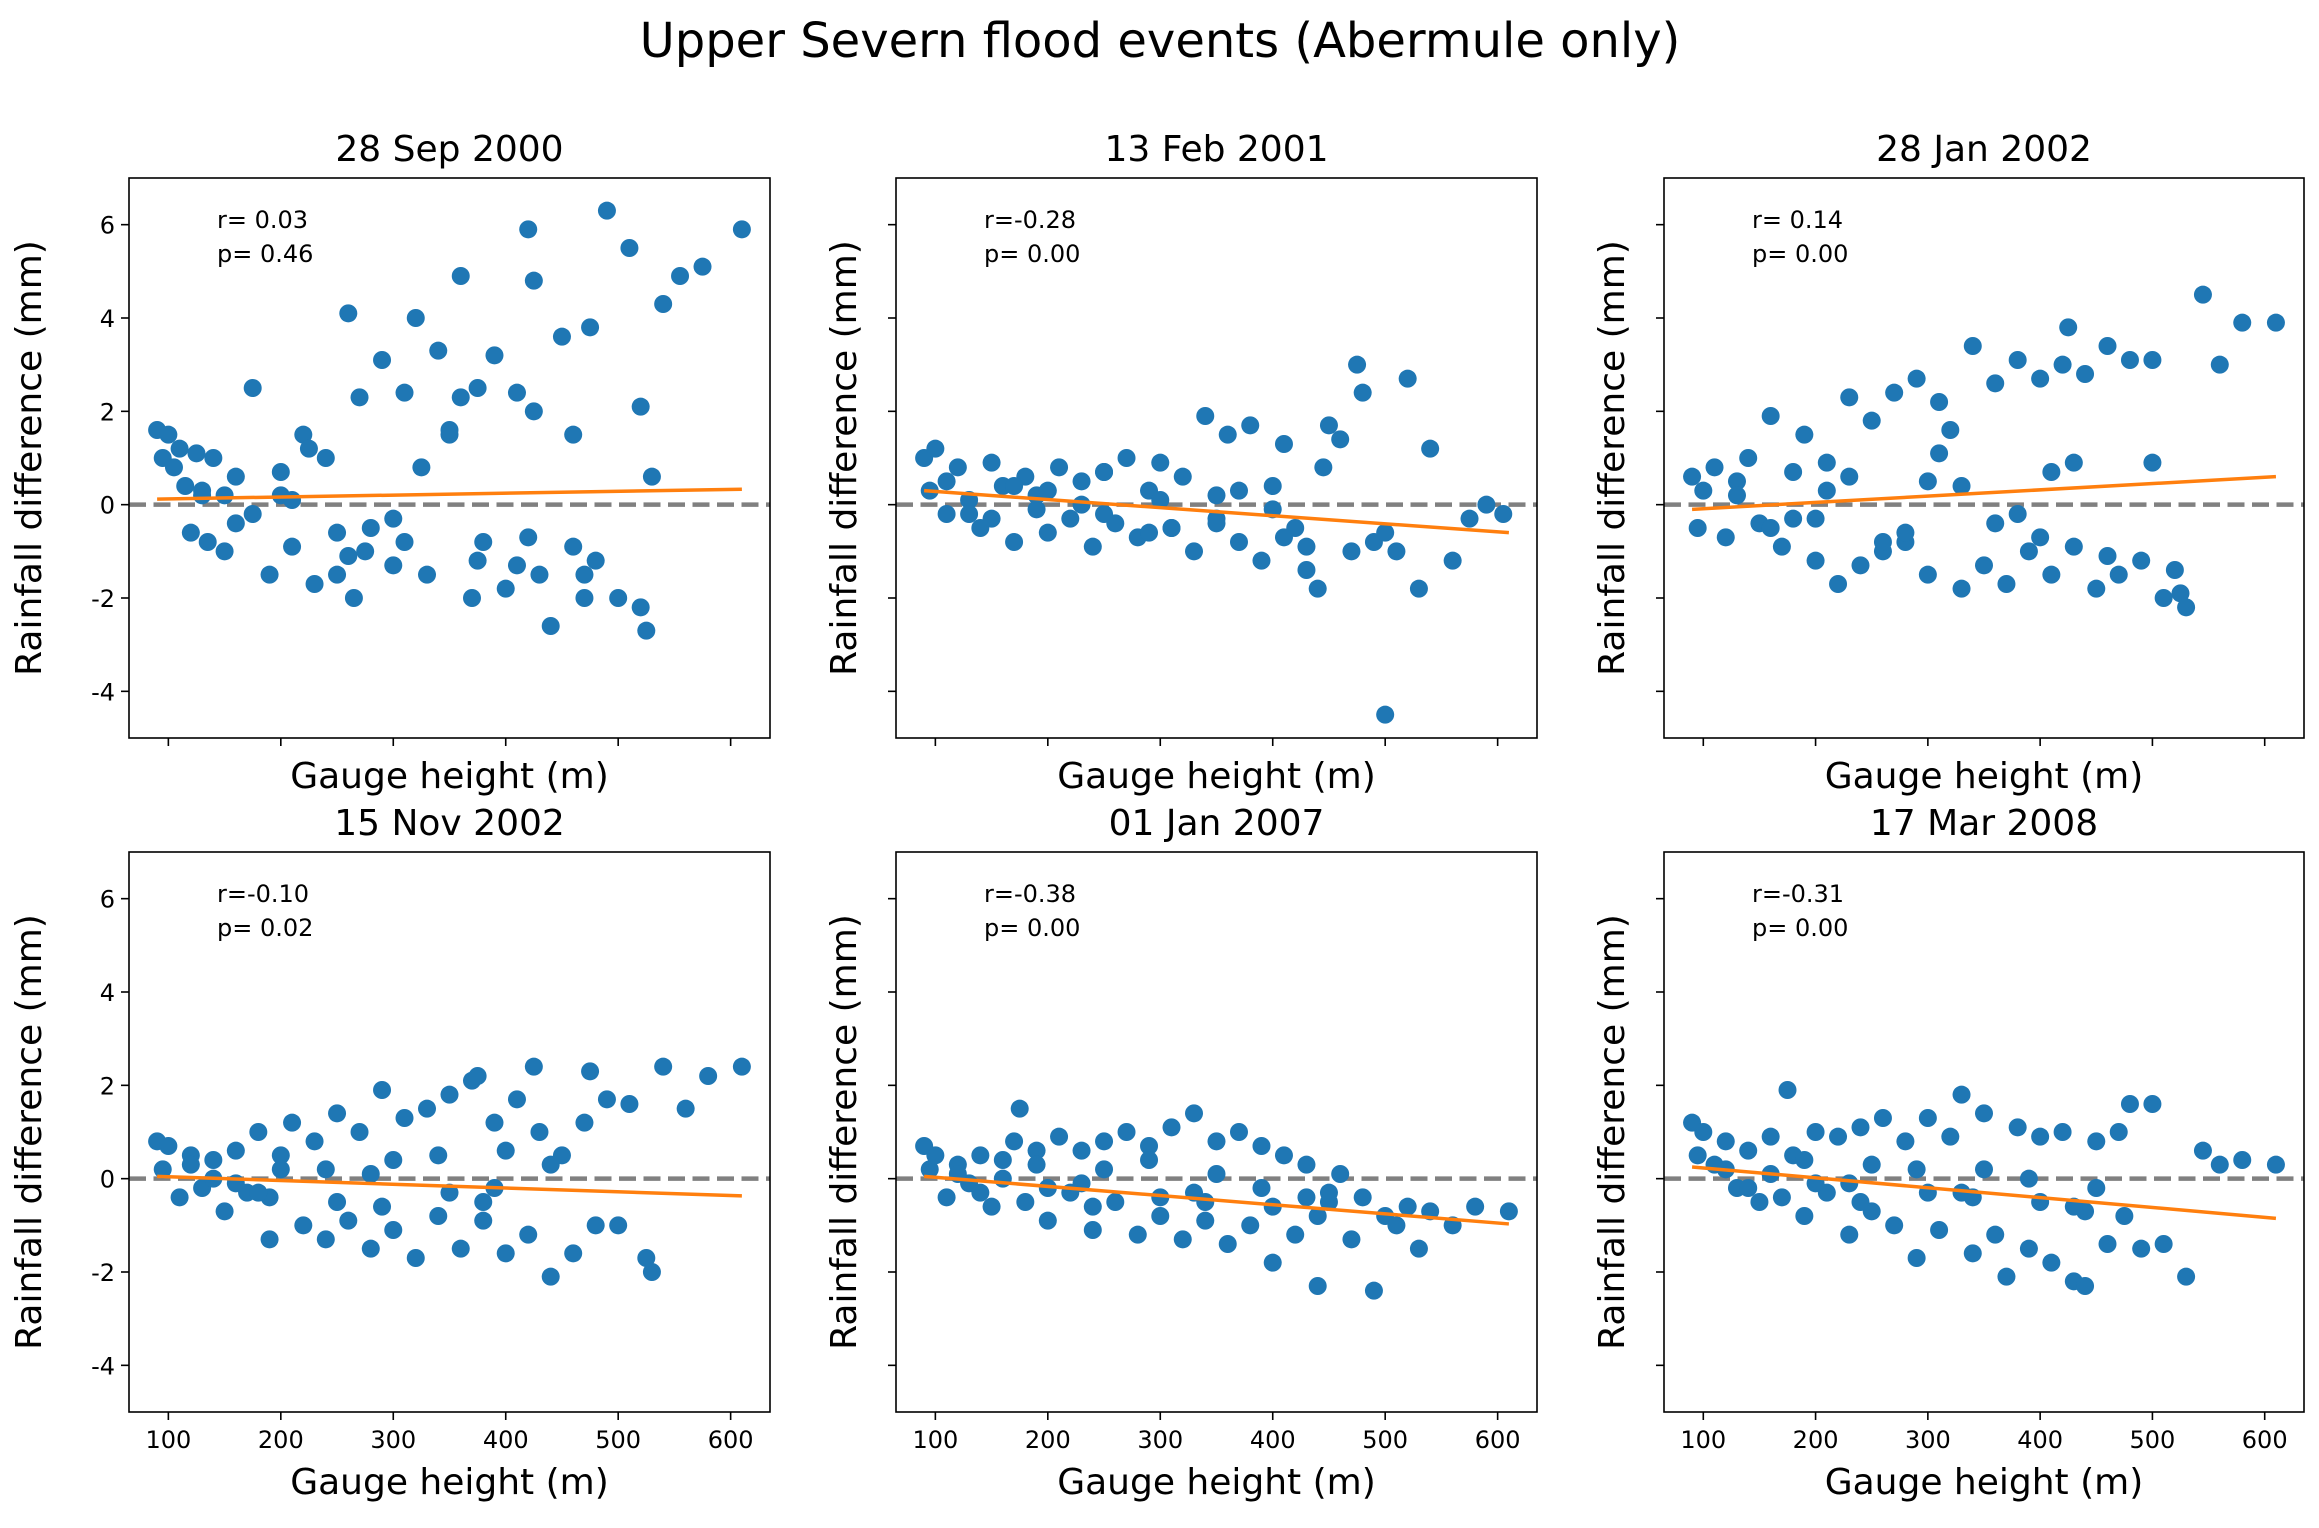 This screenshot has width=2319, height=1528. Describe the element at coordinates (1798, 894) in the screenshot. I see `correlation-r-label: r=-0.31` at that location.